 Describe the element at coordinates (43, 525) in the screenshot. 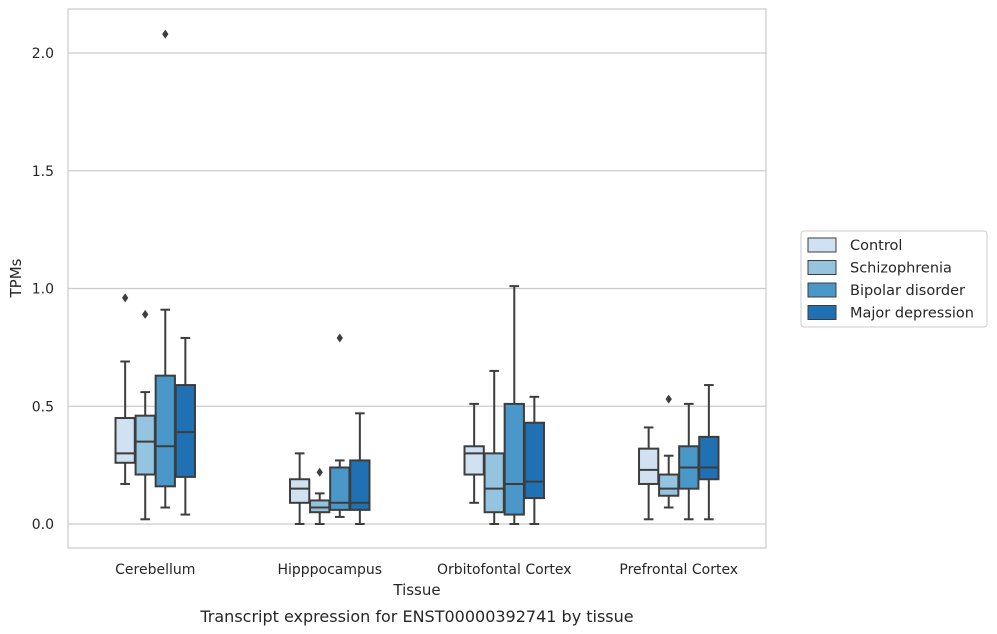

I see `y-tick-label: 0.0` at that location.